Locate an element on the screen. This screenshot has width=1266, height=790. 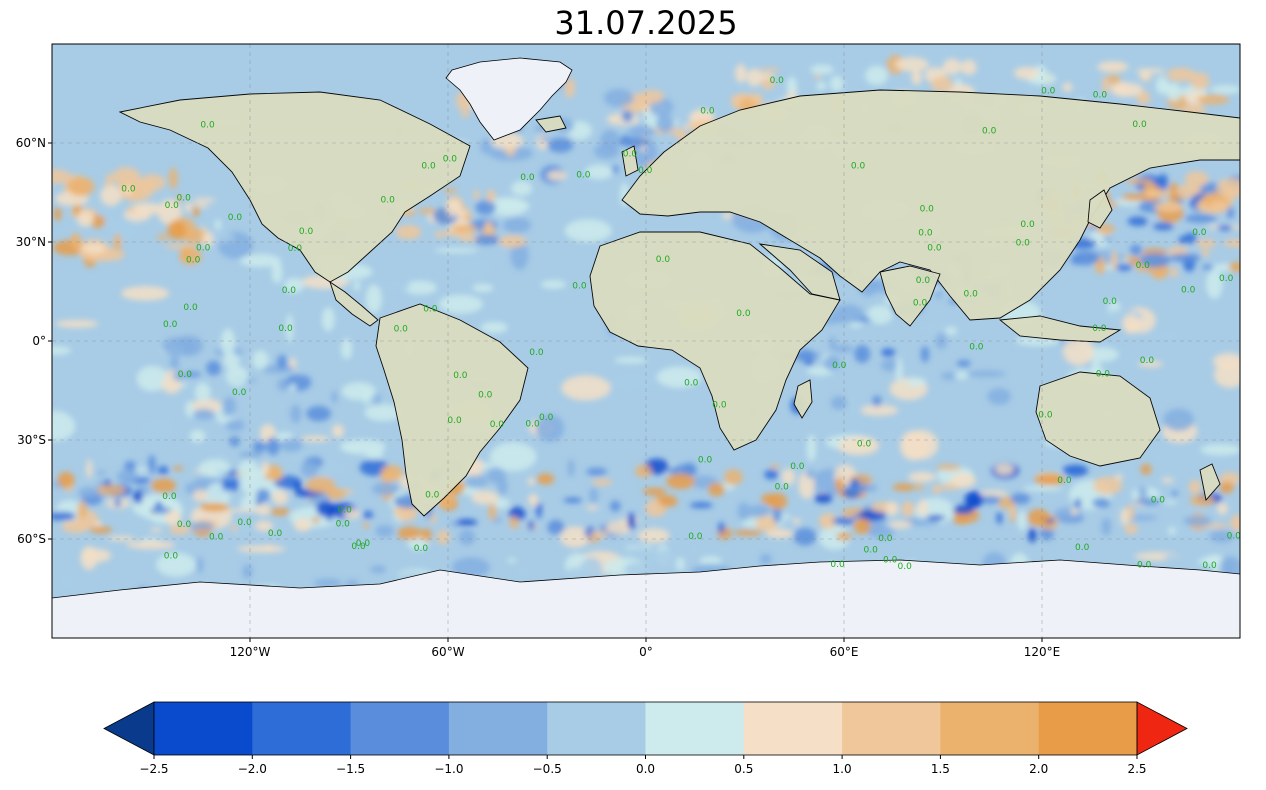
lon-tick-label: 0° is located at coordinates (646, 652).